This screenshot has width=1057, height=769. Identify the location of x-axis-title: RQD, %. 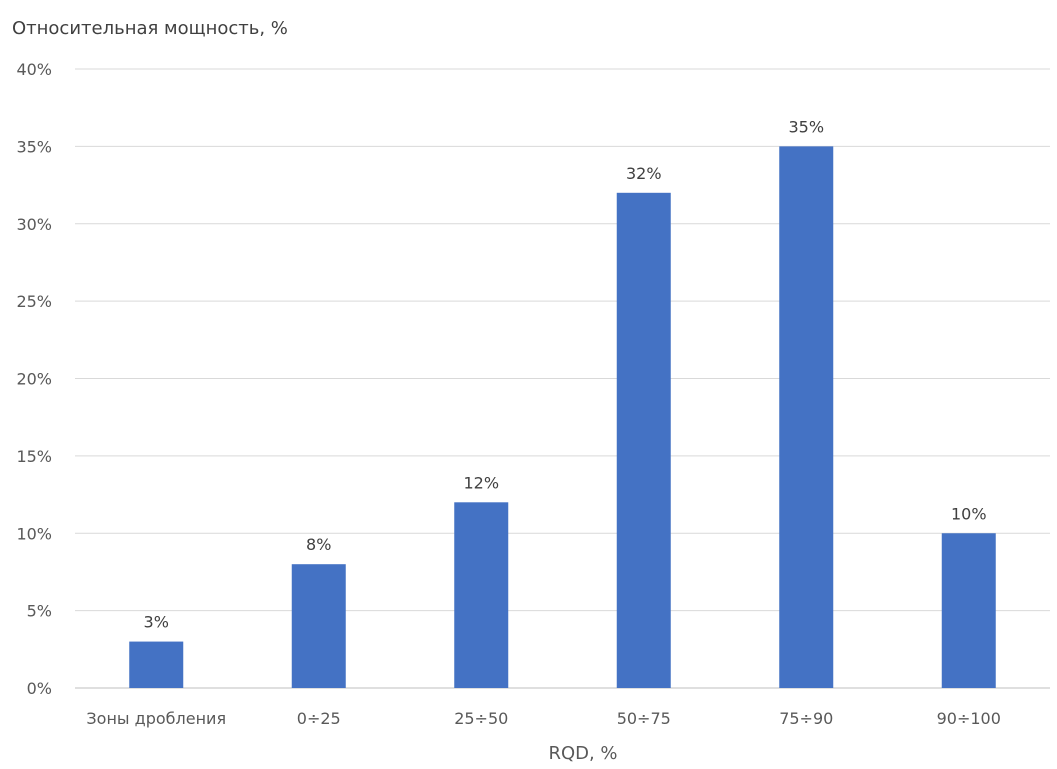
(582, 753).